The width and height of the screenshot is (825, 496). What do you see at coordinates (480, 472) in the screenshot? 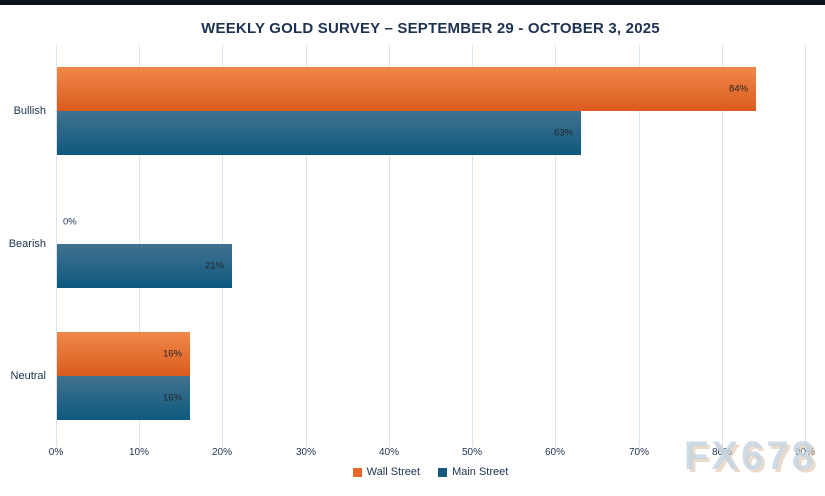
I see `legend-label: Main Street` at bounding box center [480, 472].